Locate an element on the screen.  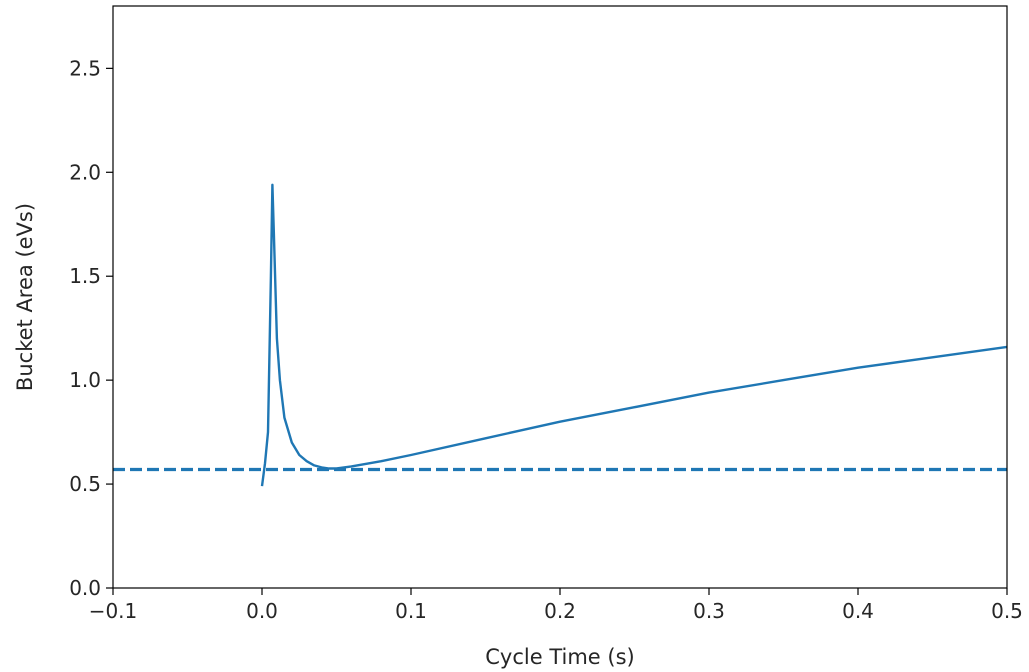
x-tick-label: 0.4 is located at coordinates (858, 611).